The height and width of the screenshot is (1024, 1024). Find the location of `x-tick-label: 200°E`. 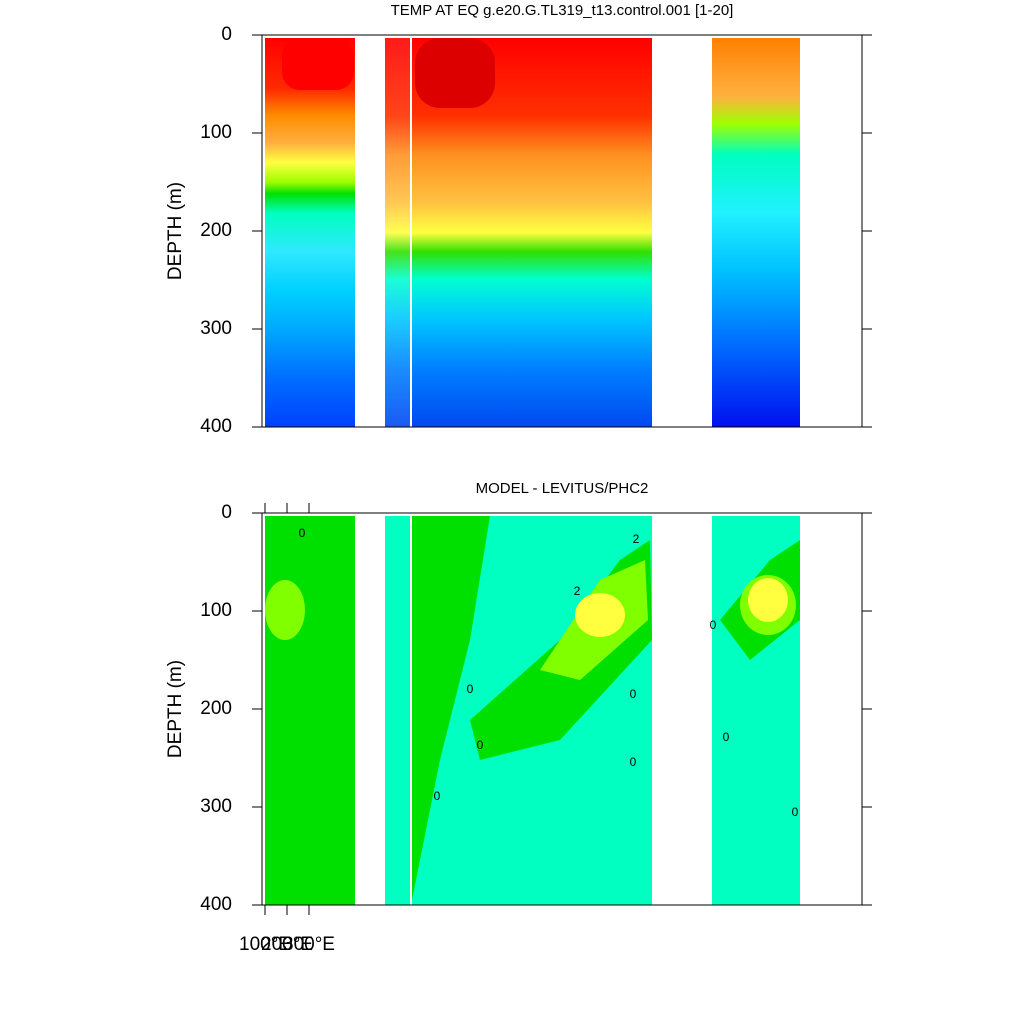

x-tick-label: 200°E is located at coordinates (287, 944).